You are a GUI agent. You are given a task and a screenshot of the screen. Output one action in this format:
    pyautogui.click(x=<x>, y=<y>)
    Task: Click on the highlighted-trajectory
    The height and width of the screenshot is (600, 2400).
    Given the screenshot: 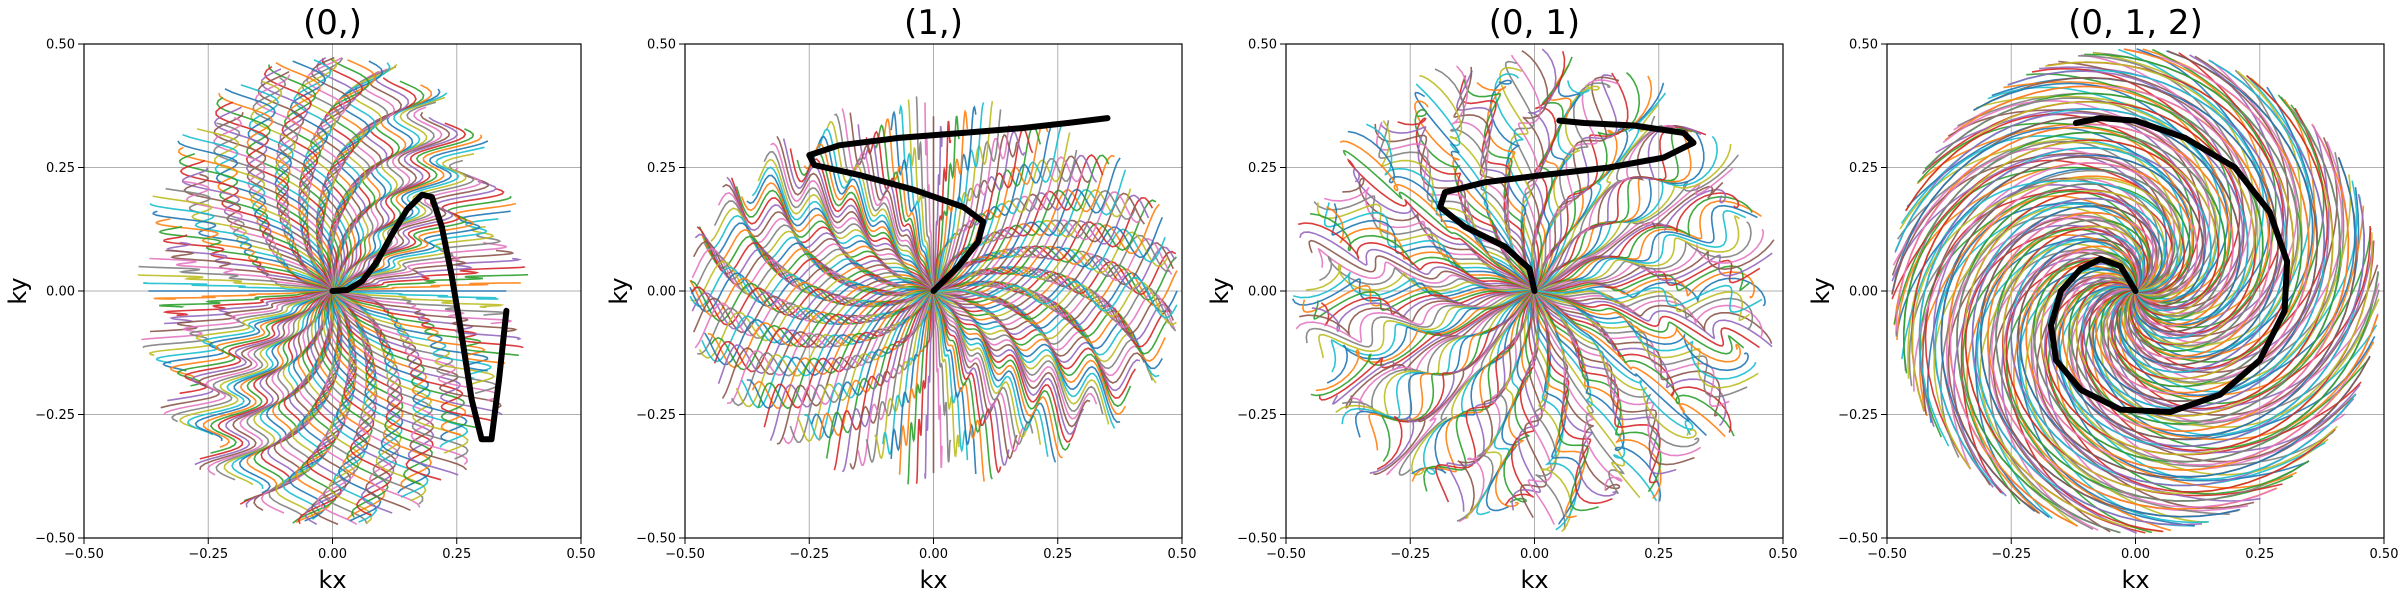 What is the action you would take?
    pyautogui.click(x=958, y=204)
    